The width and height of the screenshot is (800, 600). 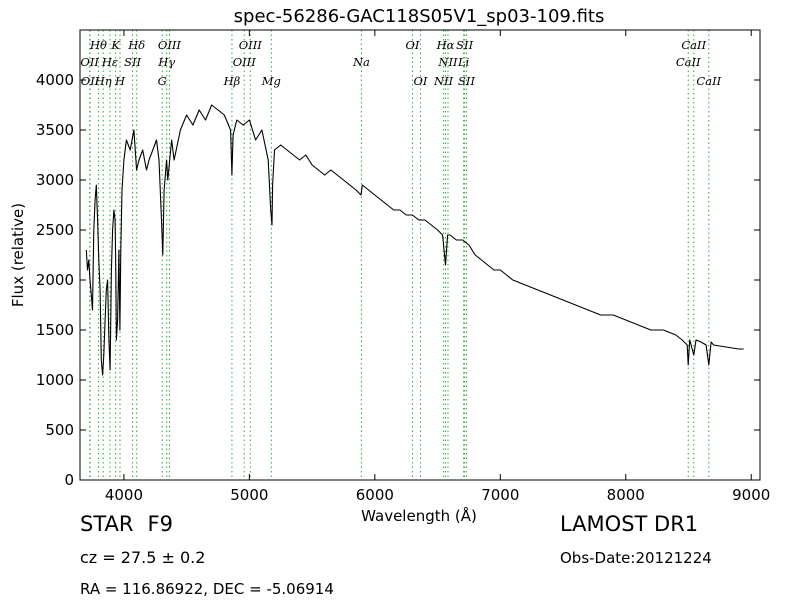 What do you see at coordinates (136, 45) in the screenshot?
I see `spectral-line-label: Hδ` at bounding box center [136, 45].